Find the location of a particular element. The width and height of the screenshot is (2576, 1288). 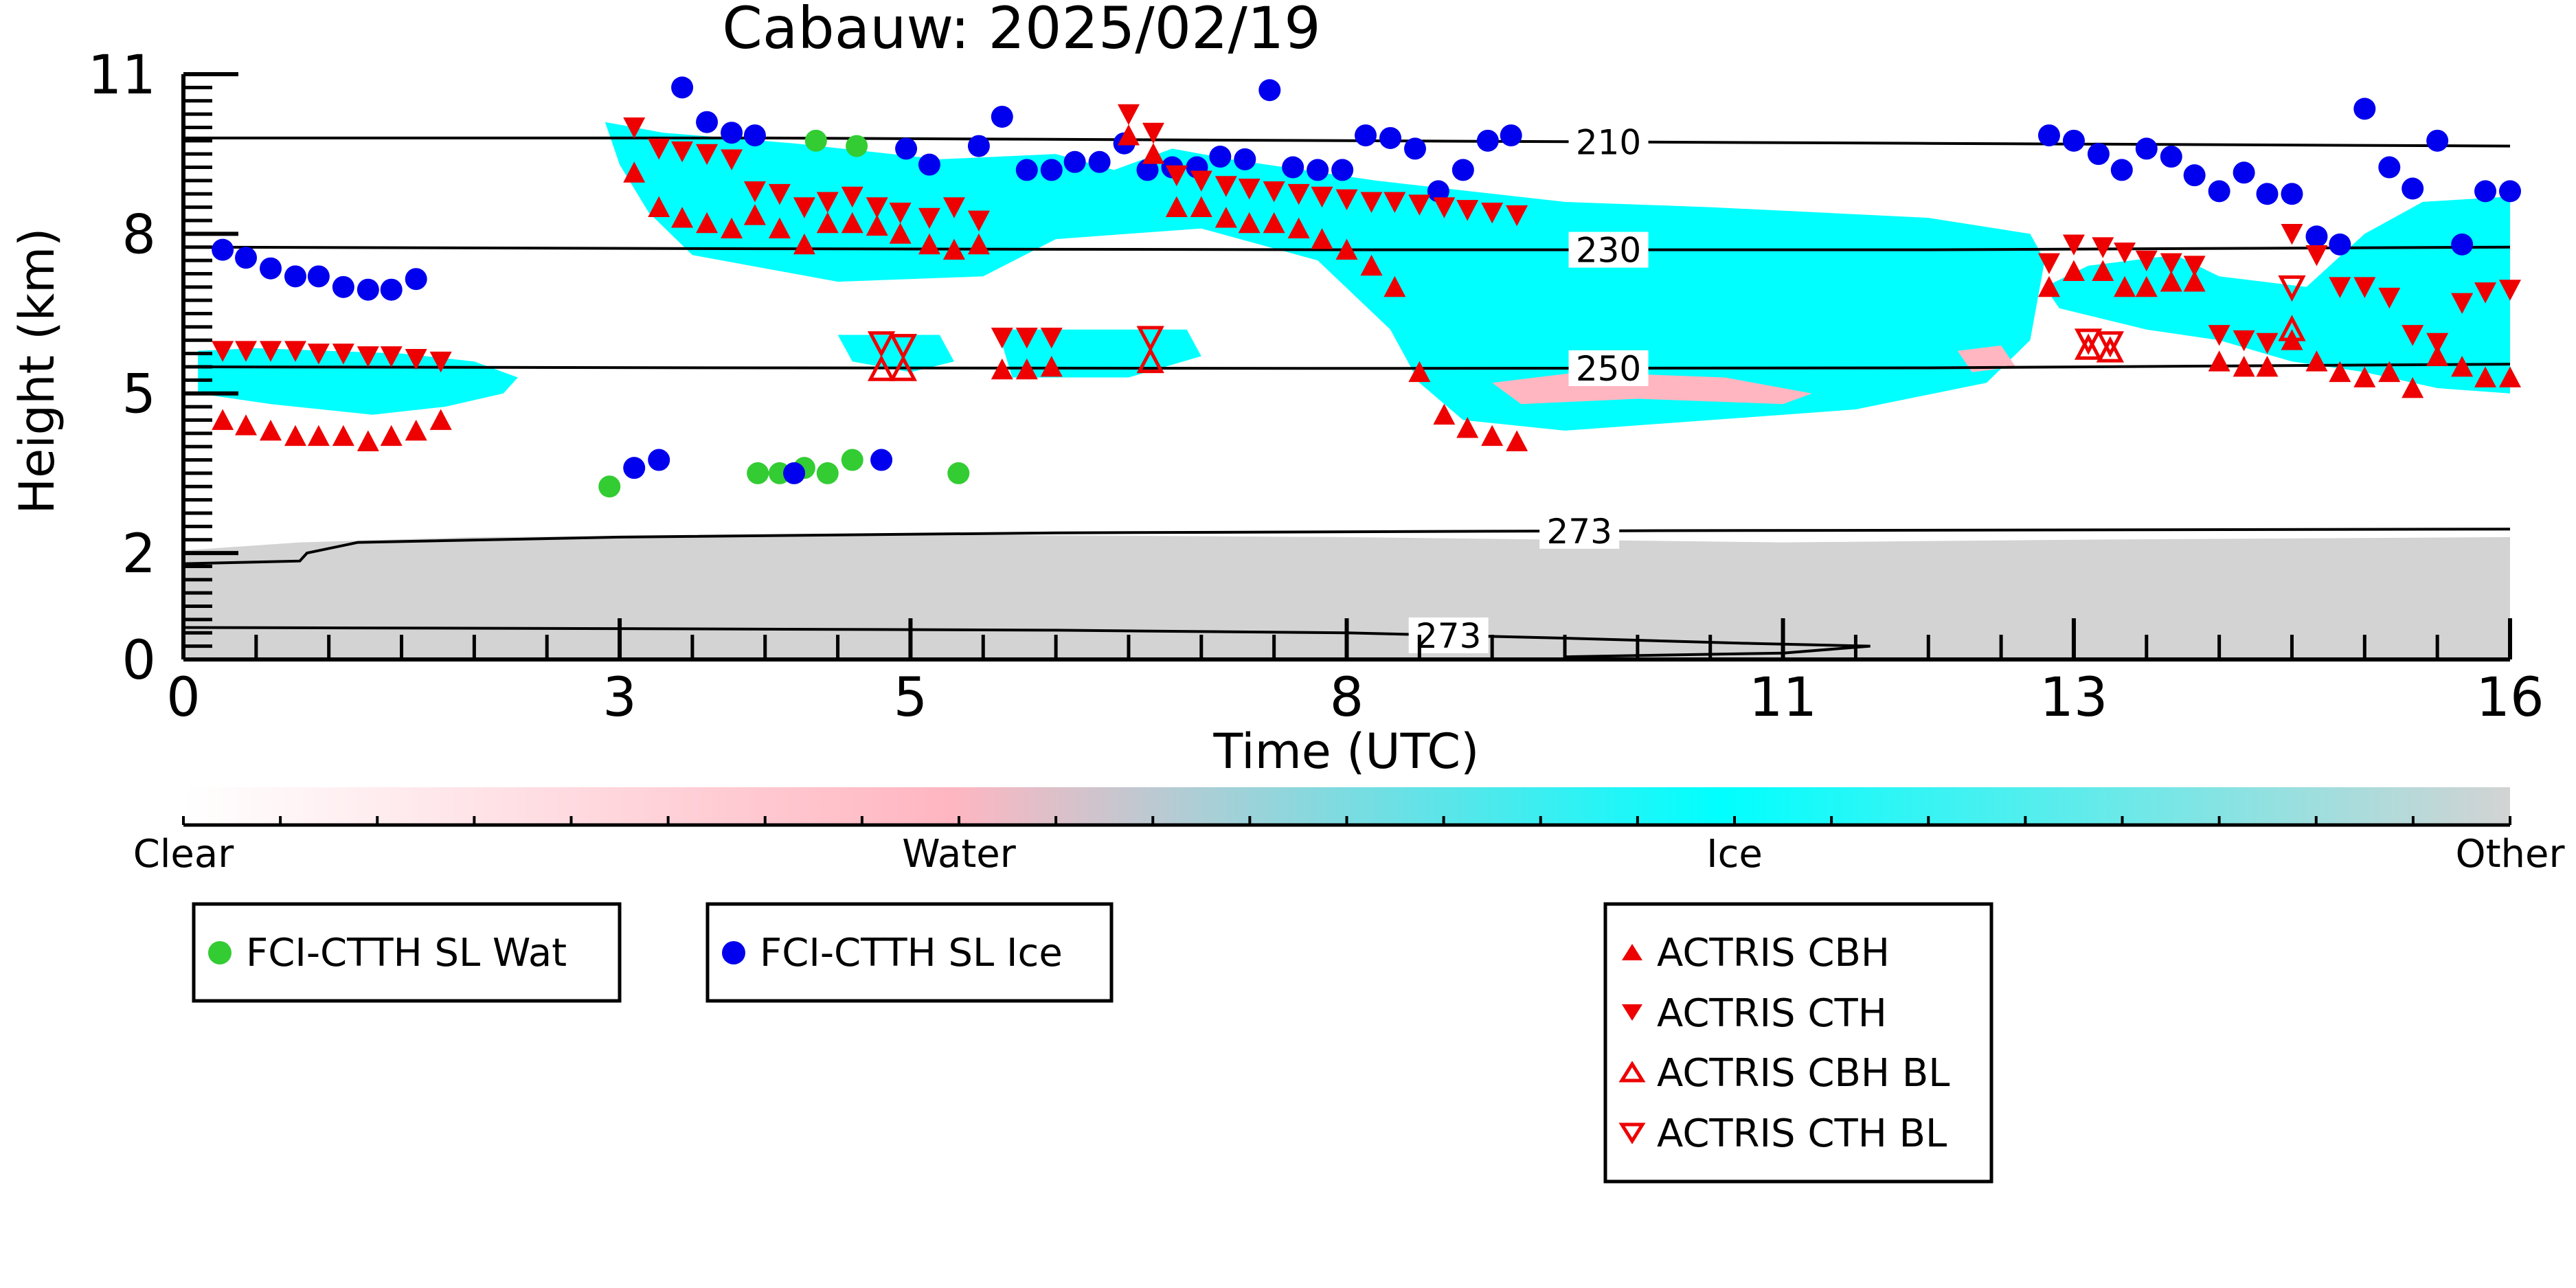

contour-label: 230 is located at coordinates (1608, 251).